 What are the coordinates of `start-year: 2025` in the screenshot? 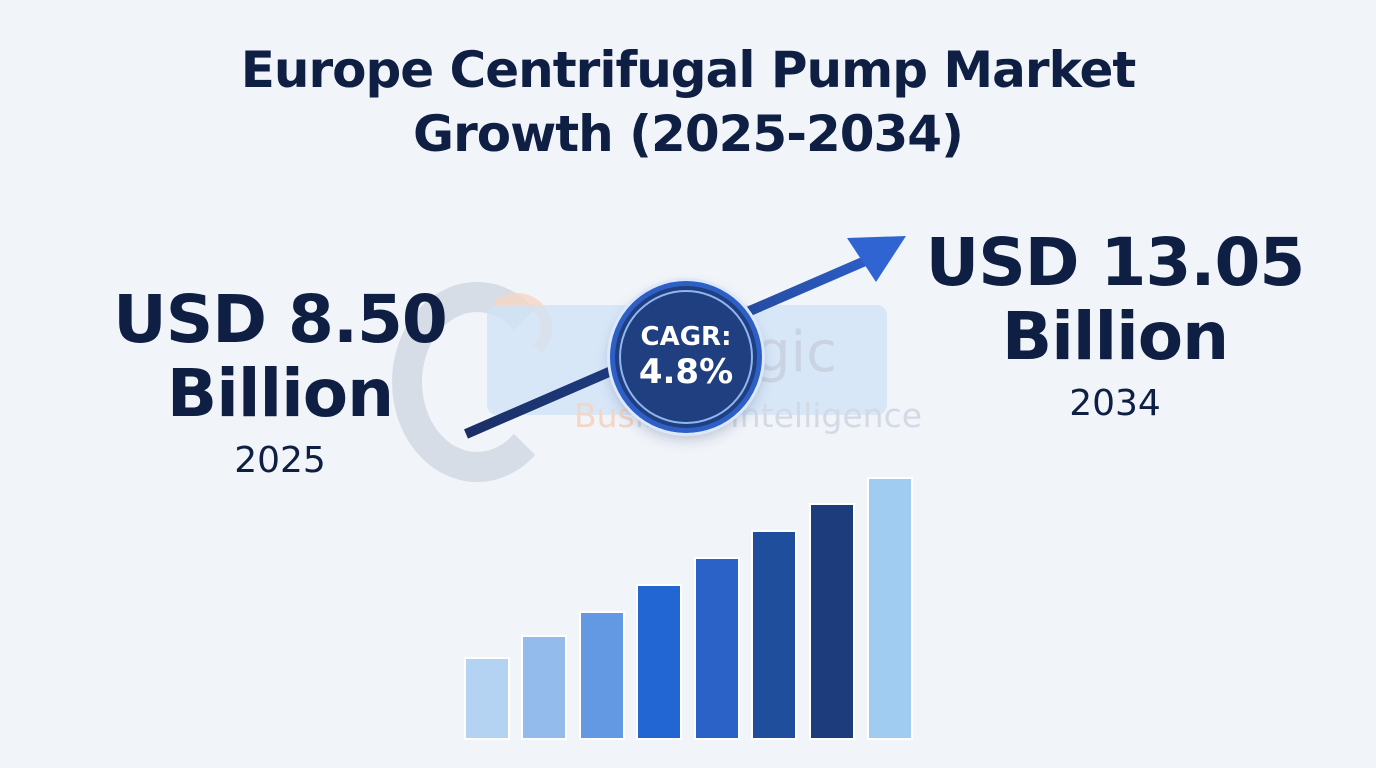 It's located at (280, 460).